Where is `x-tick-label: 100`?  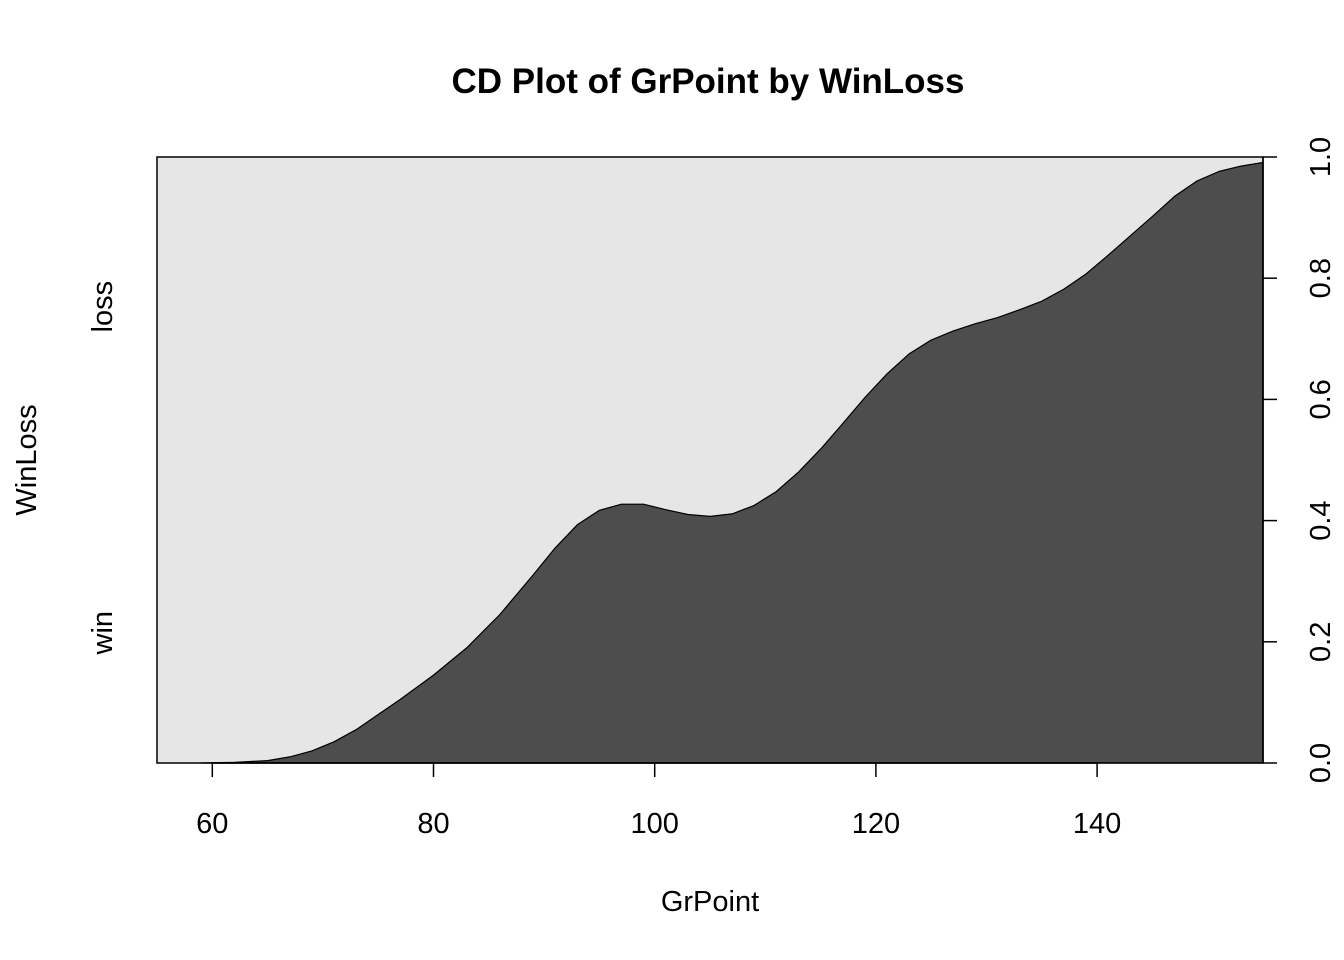
x-tick-label: 100 is located at coordinates (655, 824).